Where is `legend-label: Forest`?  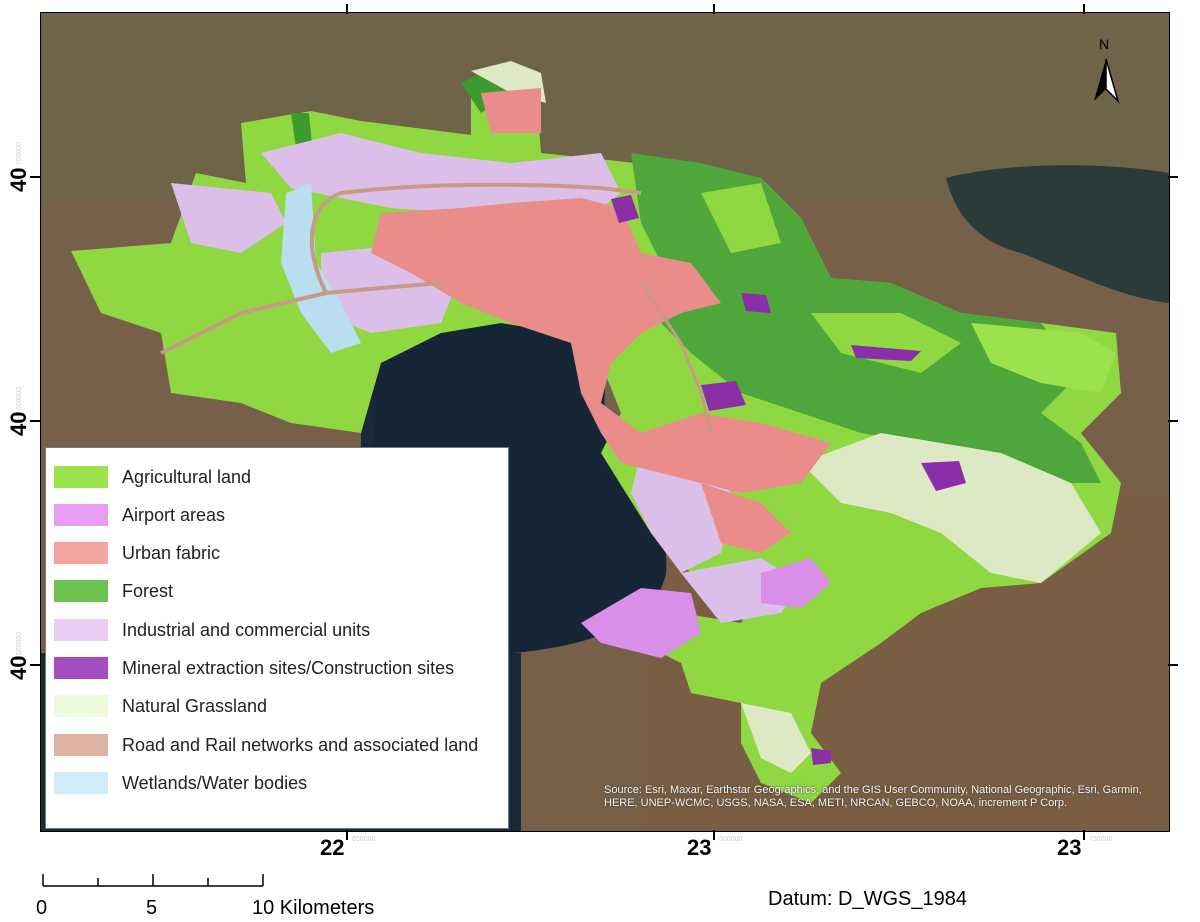 legend-label: Forest is located at coordinates (148, 590).